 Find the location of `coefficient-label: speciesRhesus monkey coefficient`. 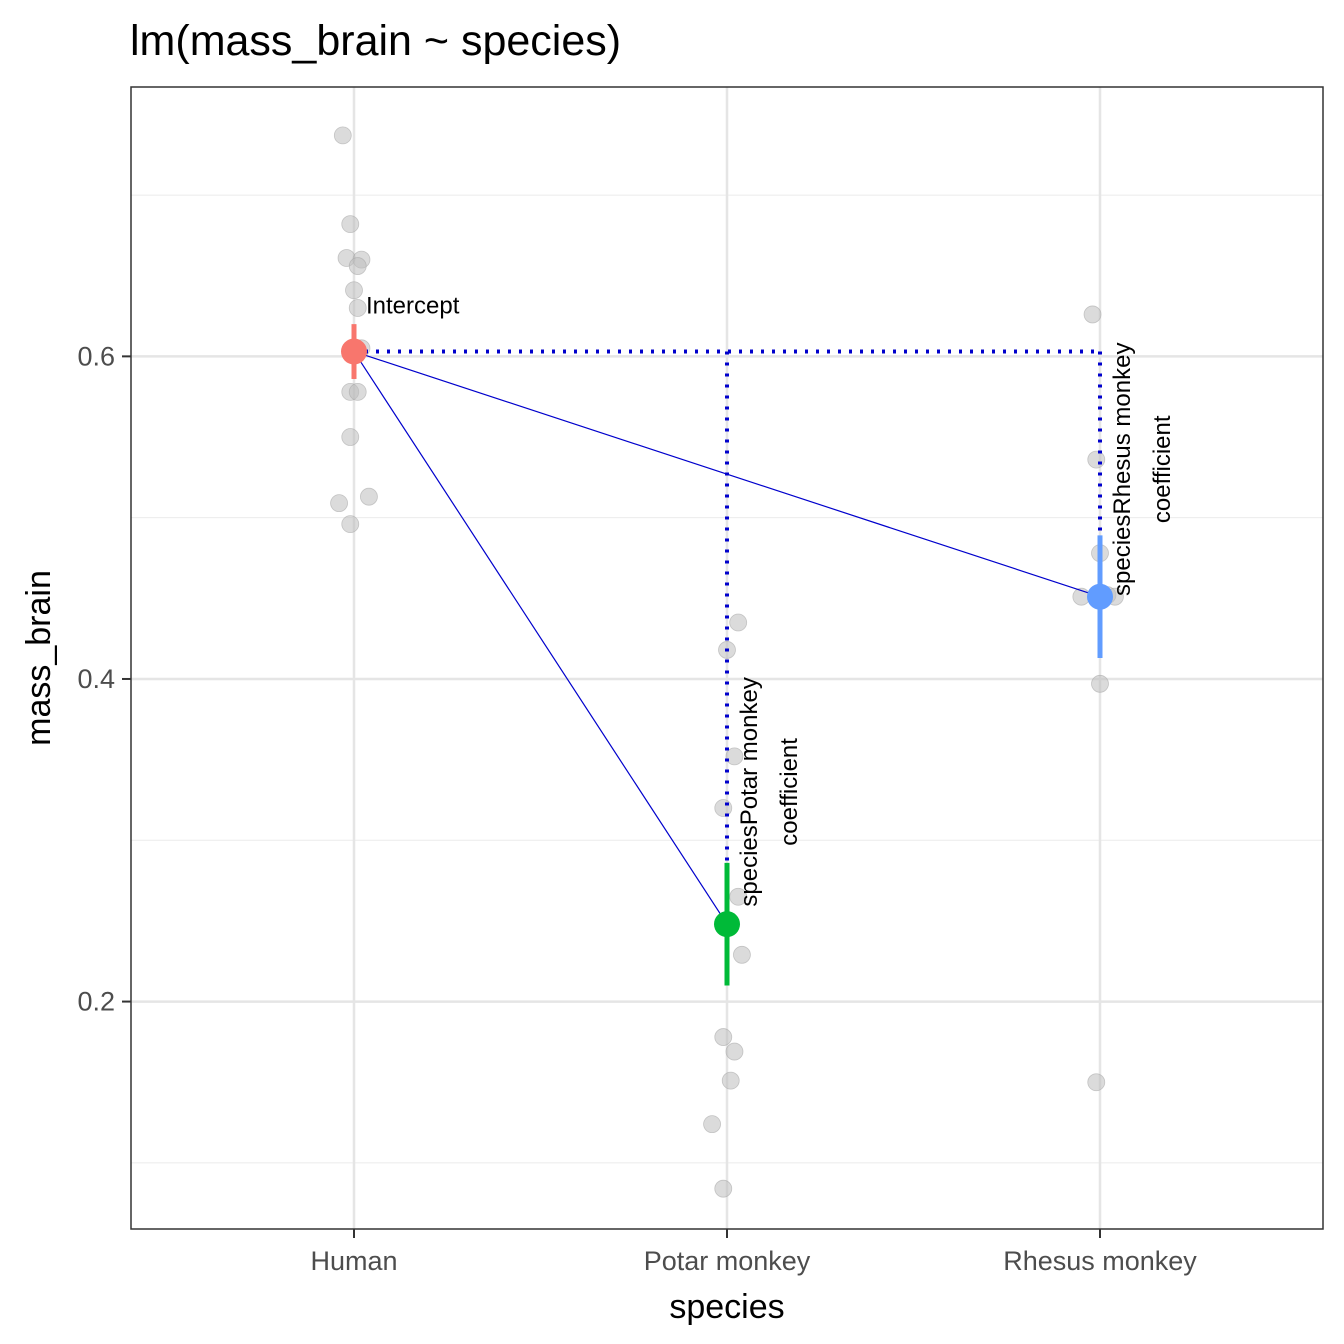

coefficient-label: speciesRhesus monkey coefficient is located at coordinates (1142, 469).